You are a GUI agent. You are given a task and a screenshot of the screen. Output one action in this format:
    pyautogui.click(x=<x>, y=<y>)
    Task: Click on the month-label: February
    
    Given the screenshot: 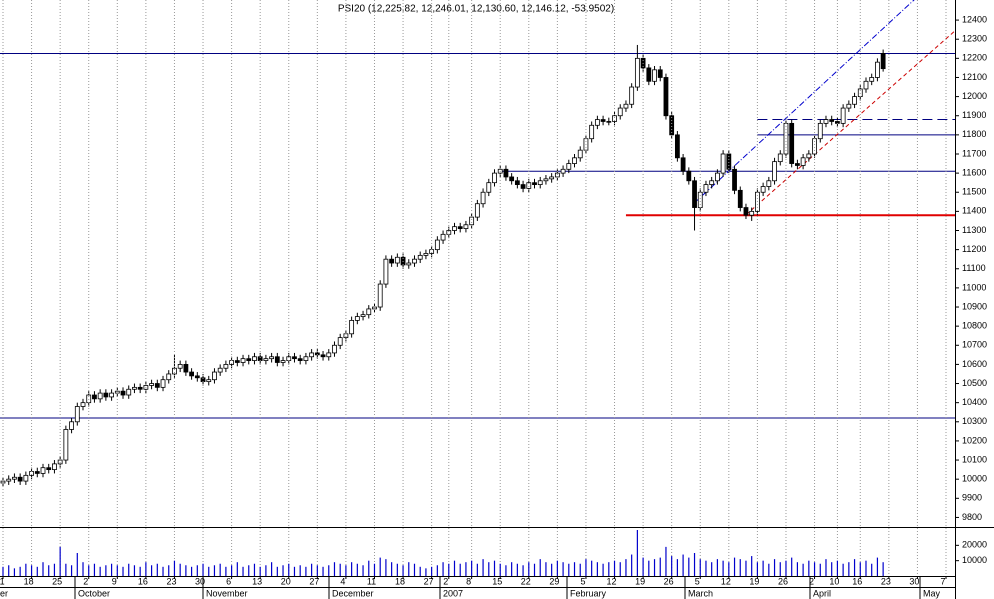 What is the action you would take?
    pyautogui.click(x=588, y=593)
    